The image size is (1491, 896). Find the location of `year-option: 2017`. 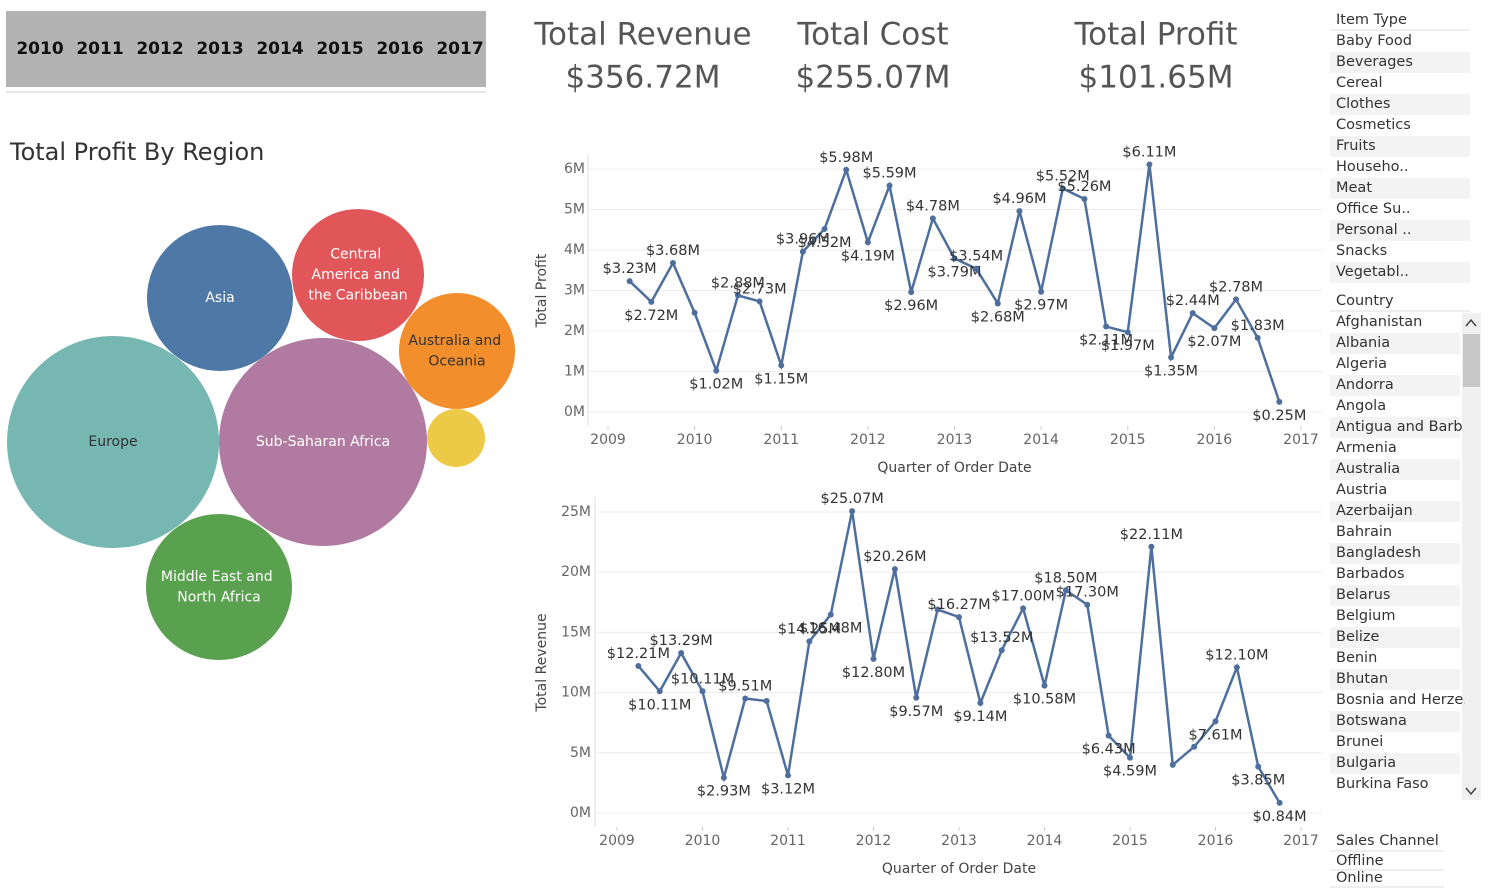

year-option: 2017 is located at coordinates (459, 49).